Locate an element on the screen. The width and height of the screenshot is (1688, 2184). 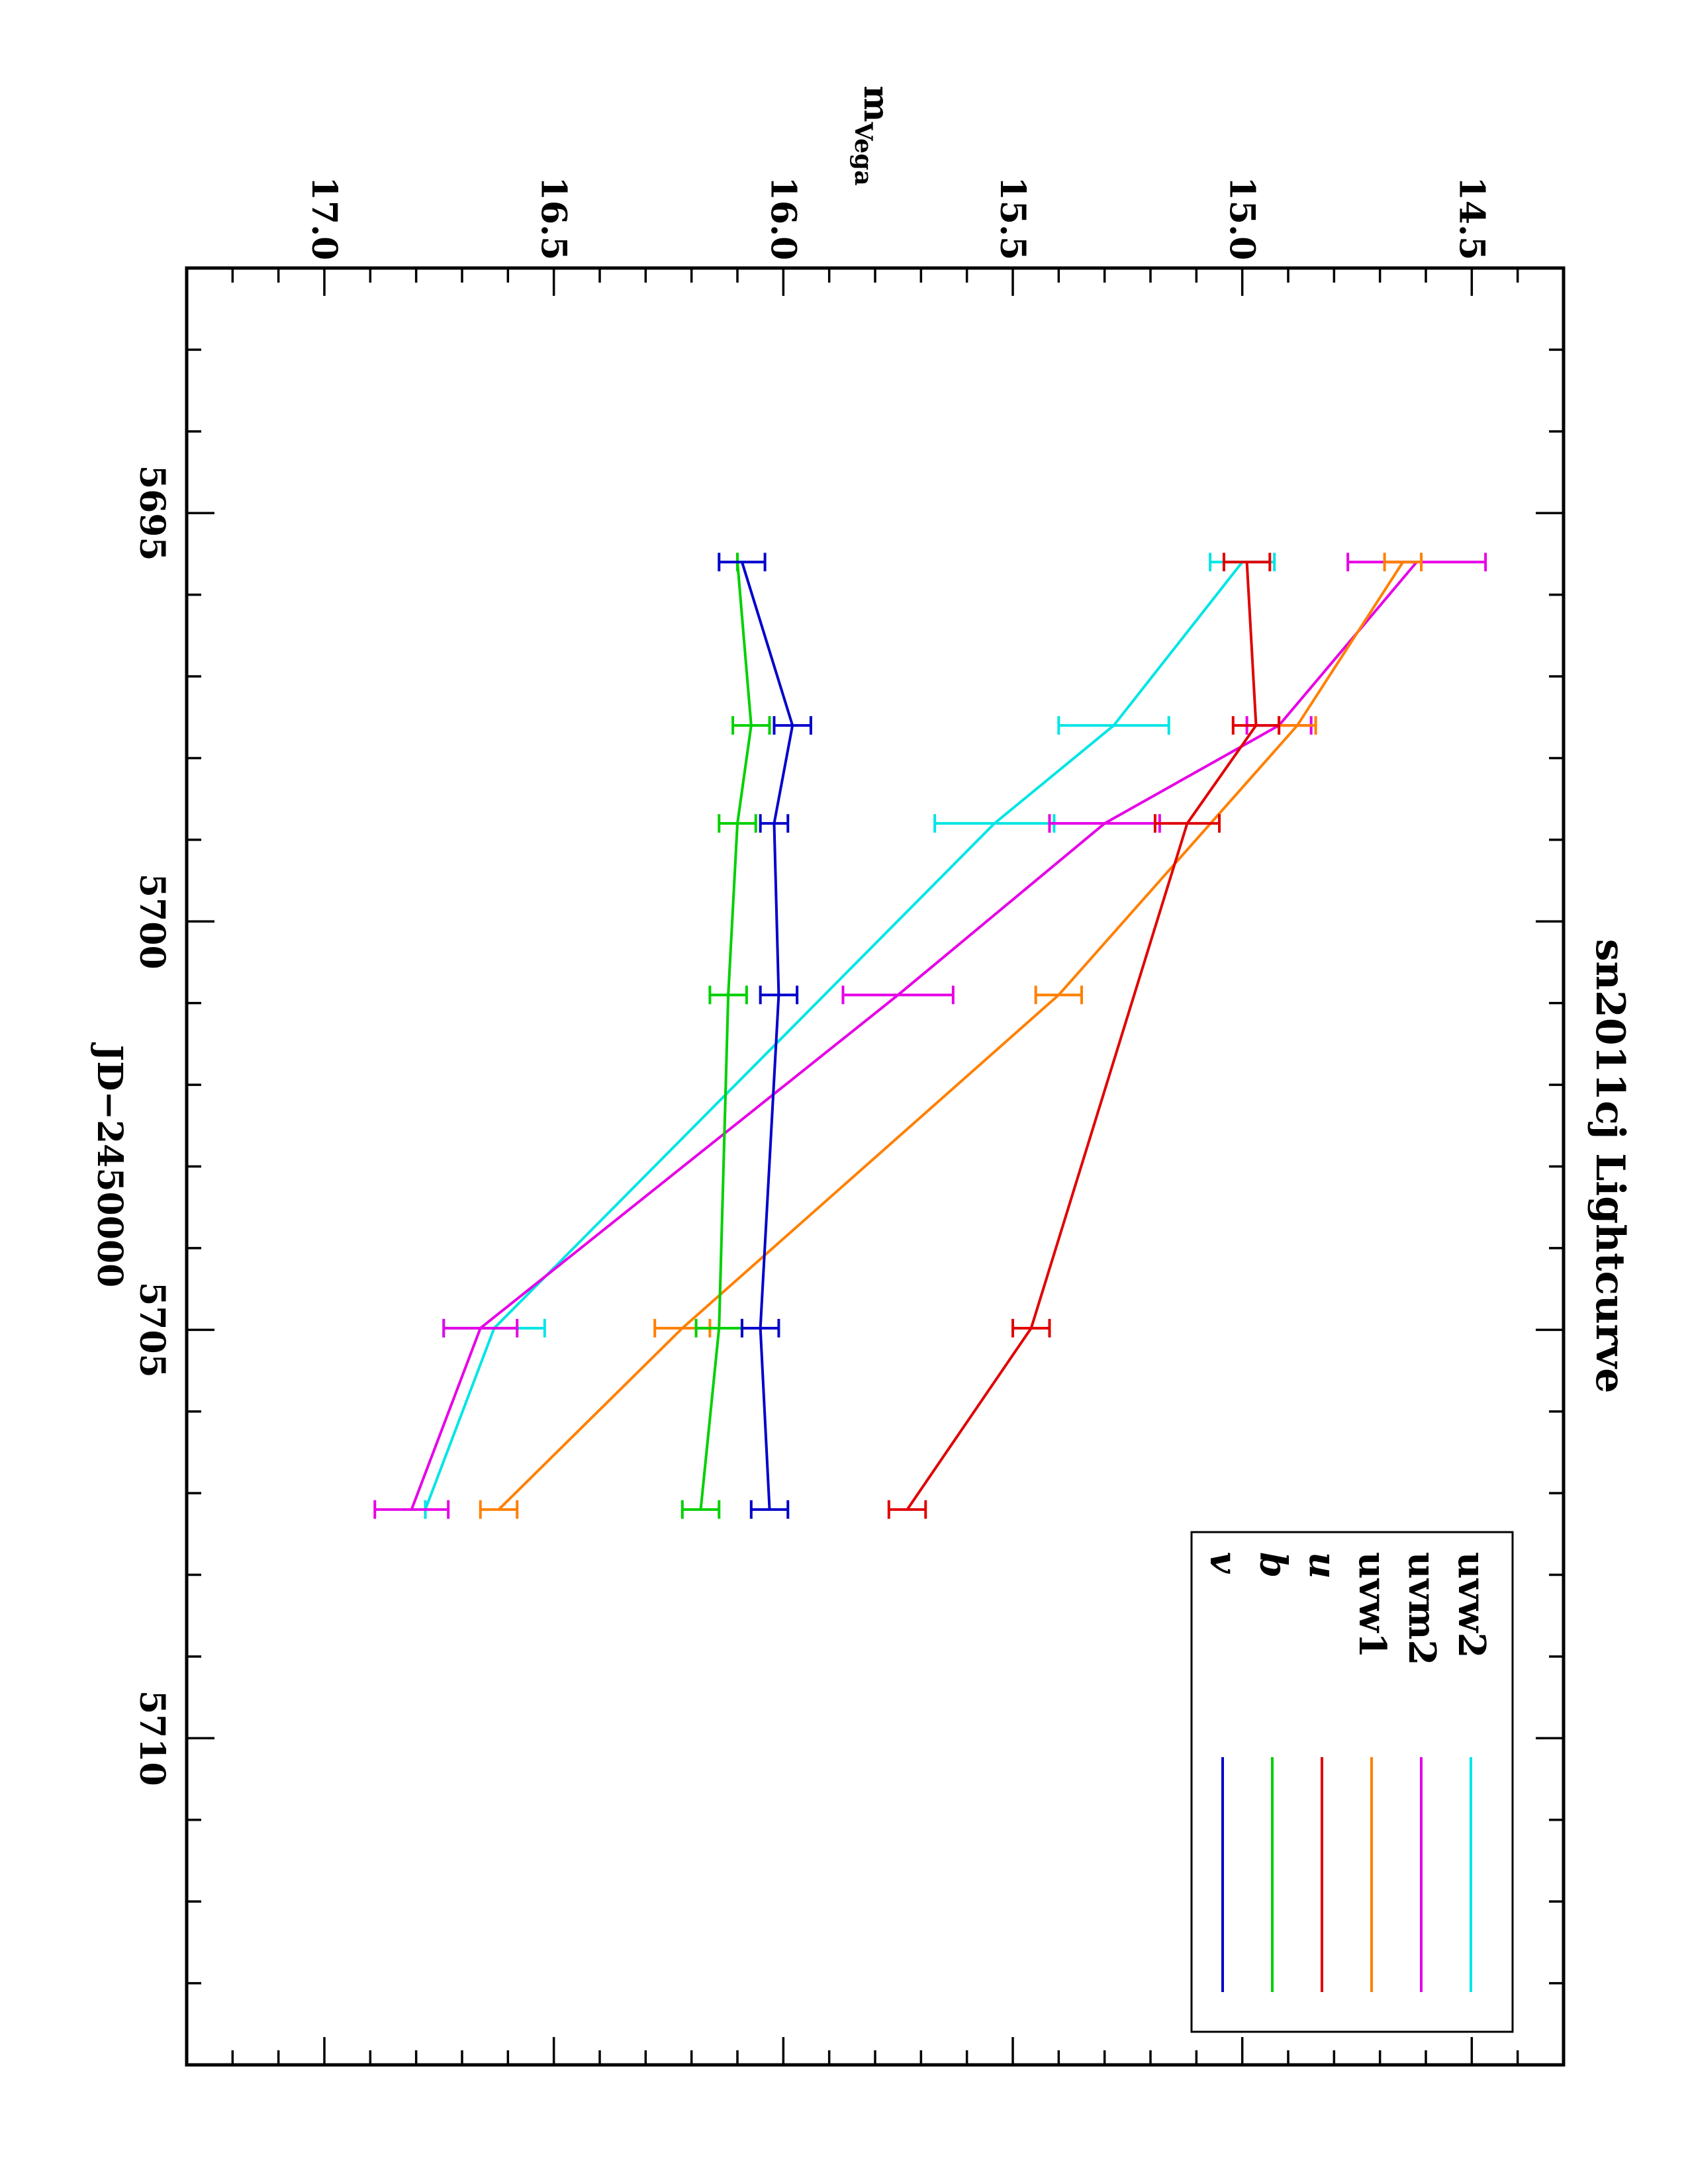
x-tick-label: 5710 is located at coordinates (152, 1738).